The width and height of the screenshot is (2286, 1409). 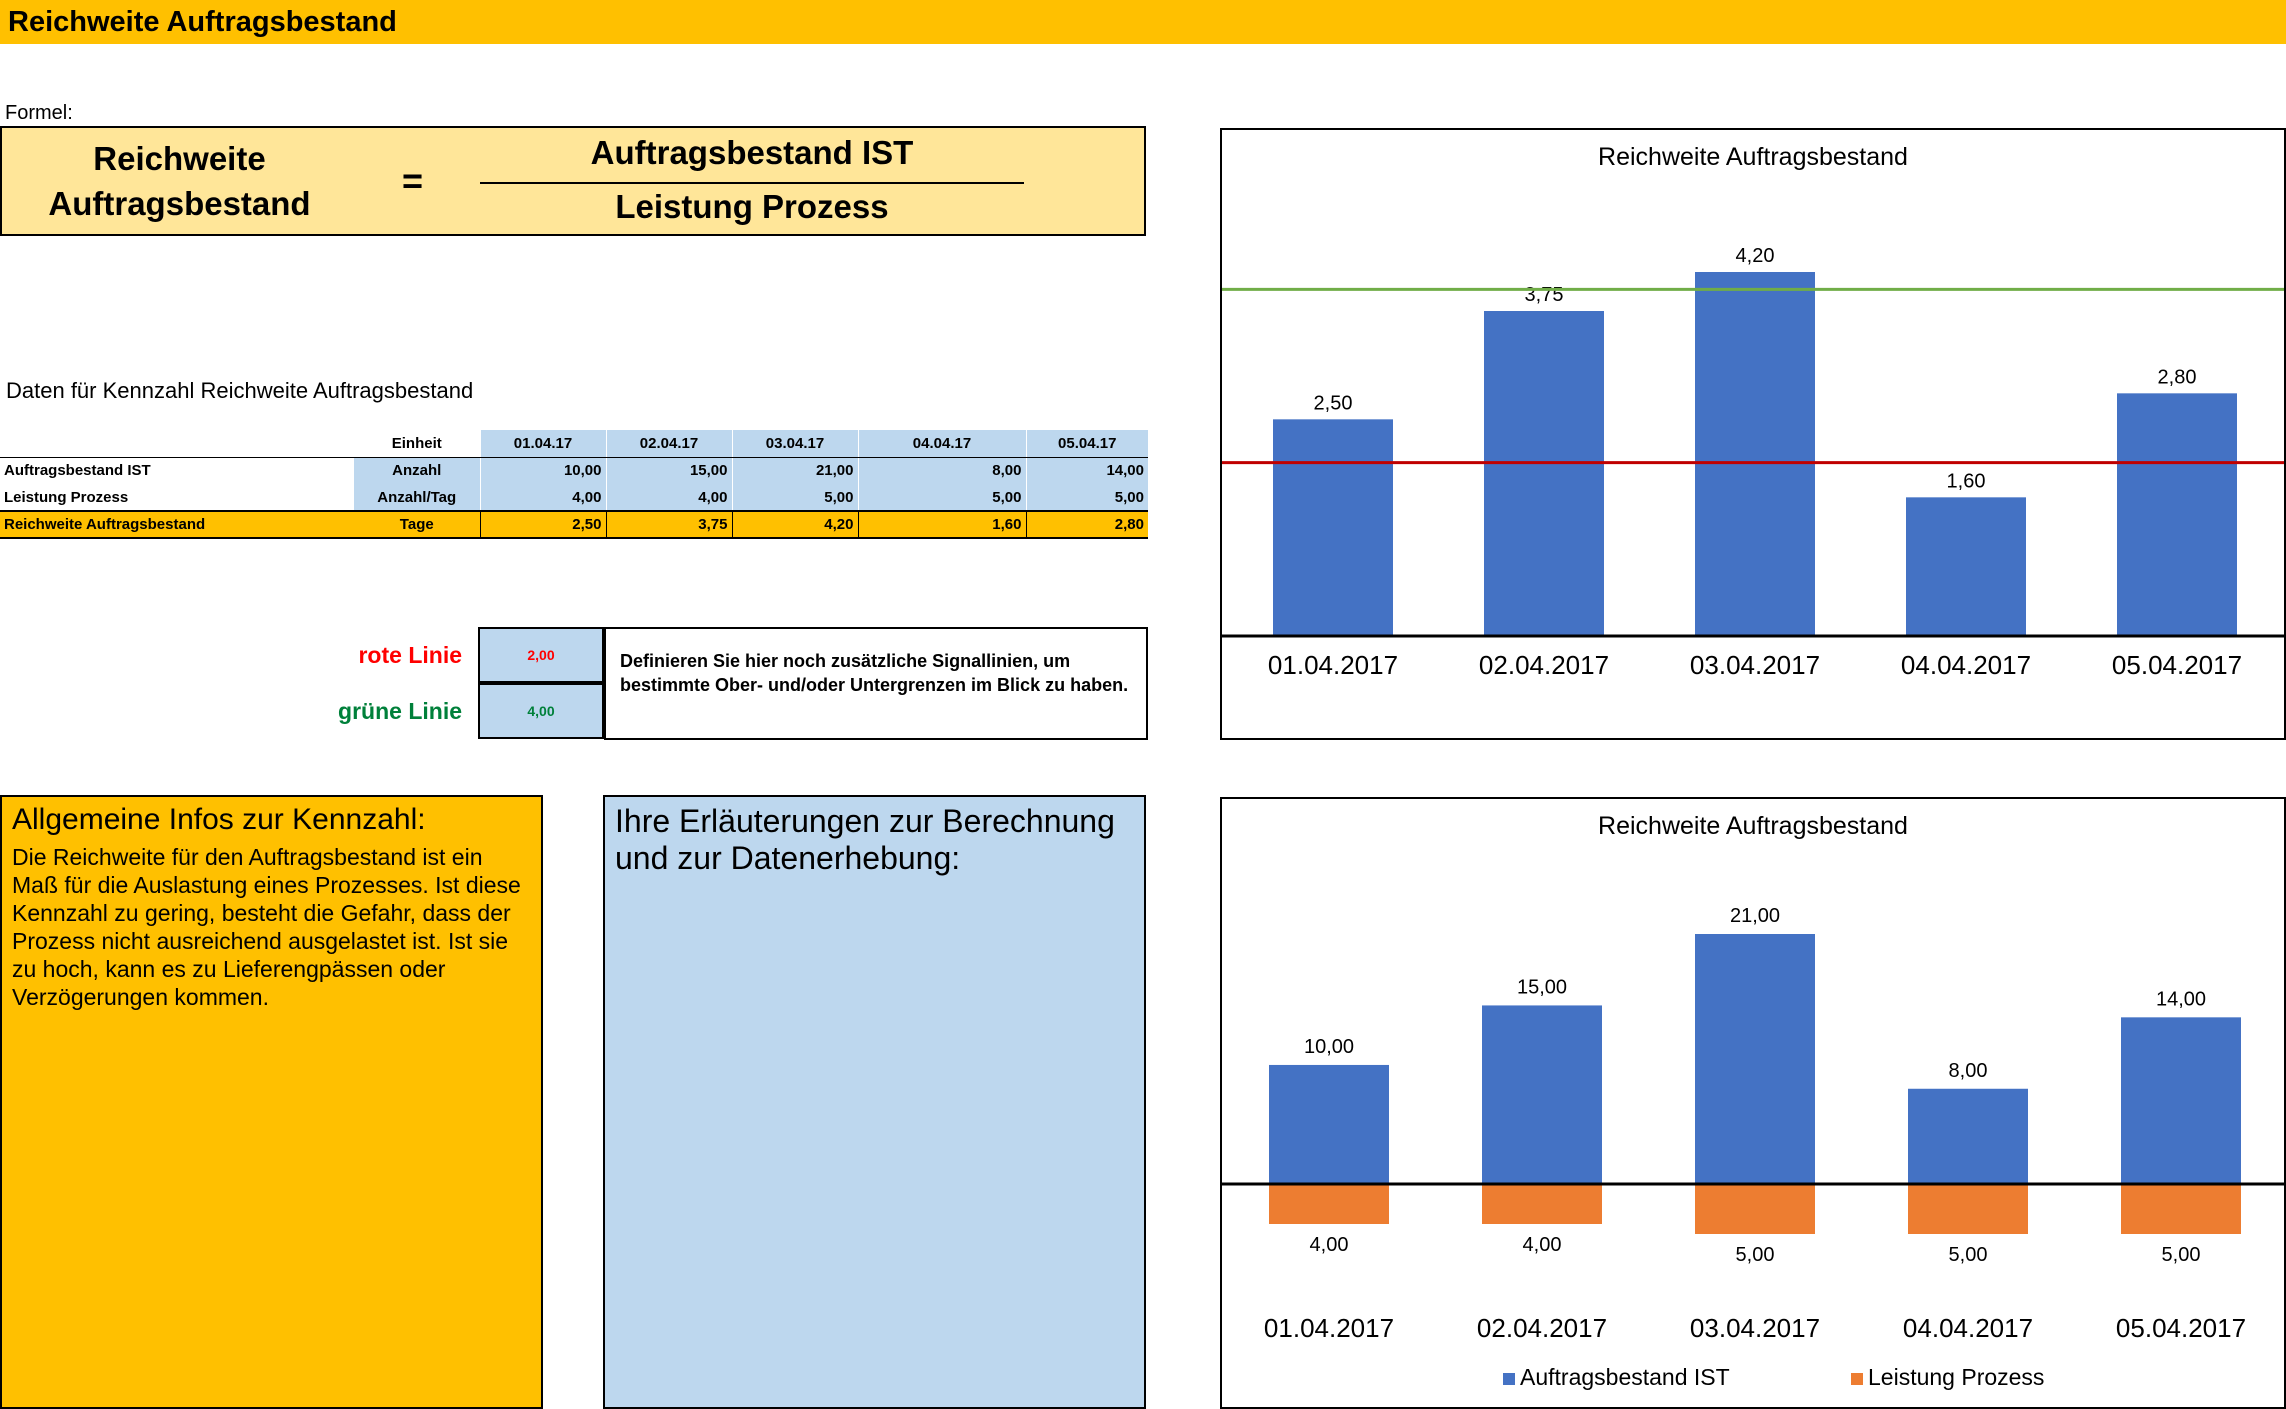 I want to click on legend-swatch-leistung, so click(x=1857, y=1379).